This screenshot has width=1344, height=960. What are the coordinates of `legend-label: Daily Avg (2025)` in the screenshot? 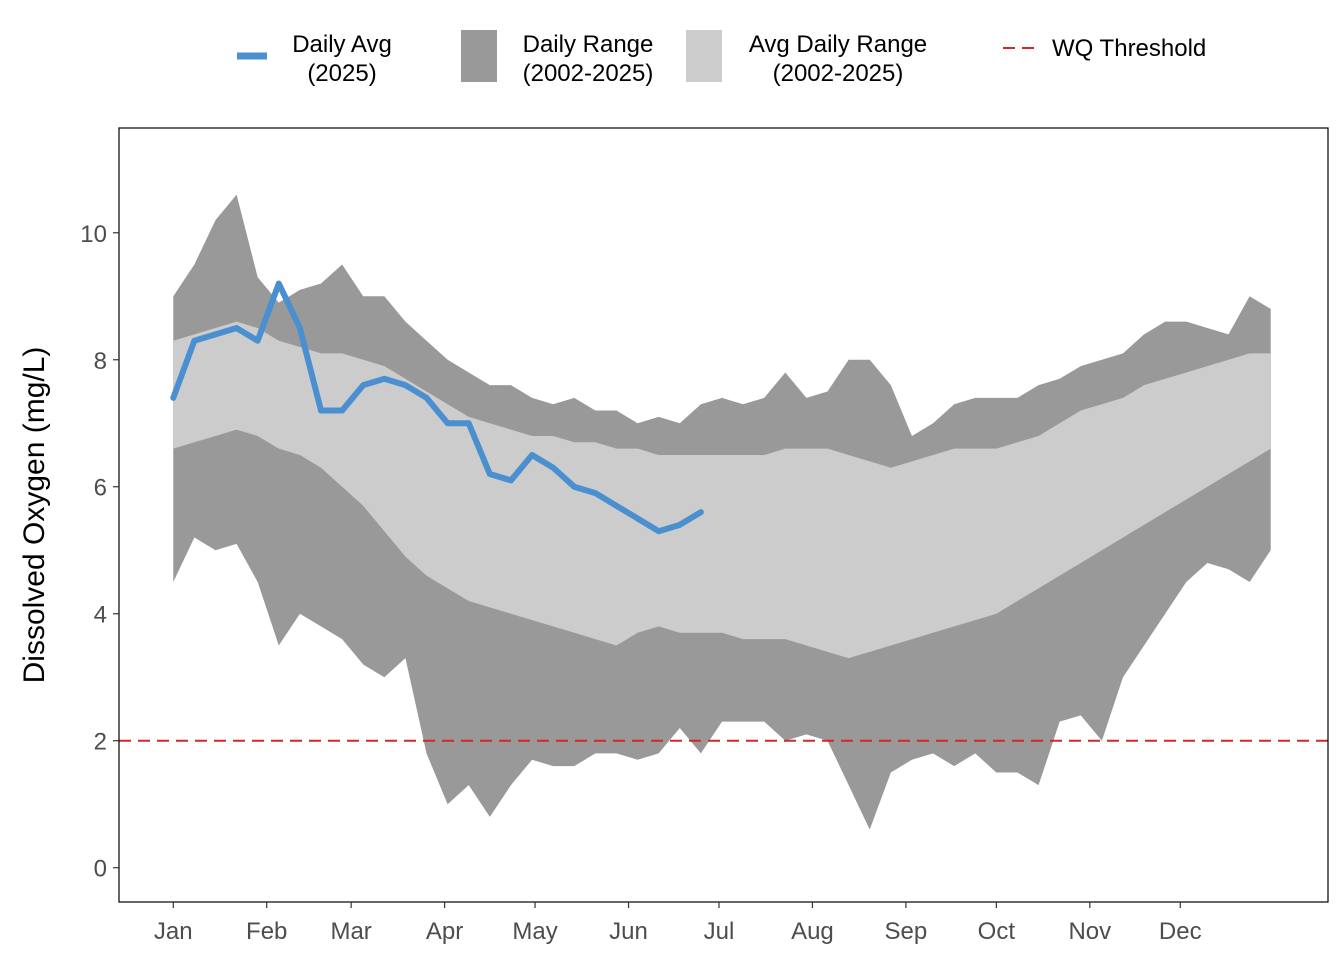 It's located at (342, 59).